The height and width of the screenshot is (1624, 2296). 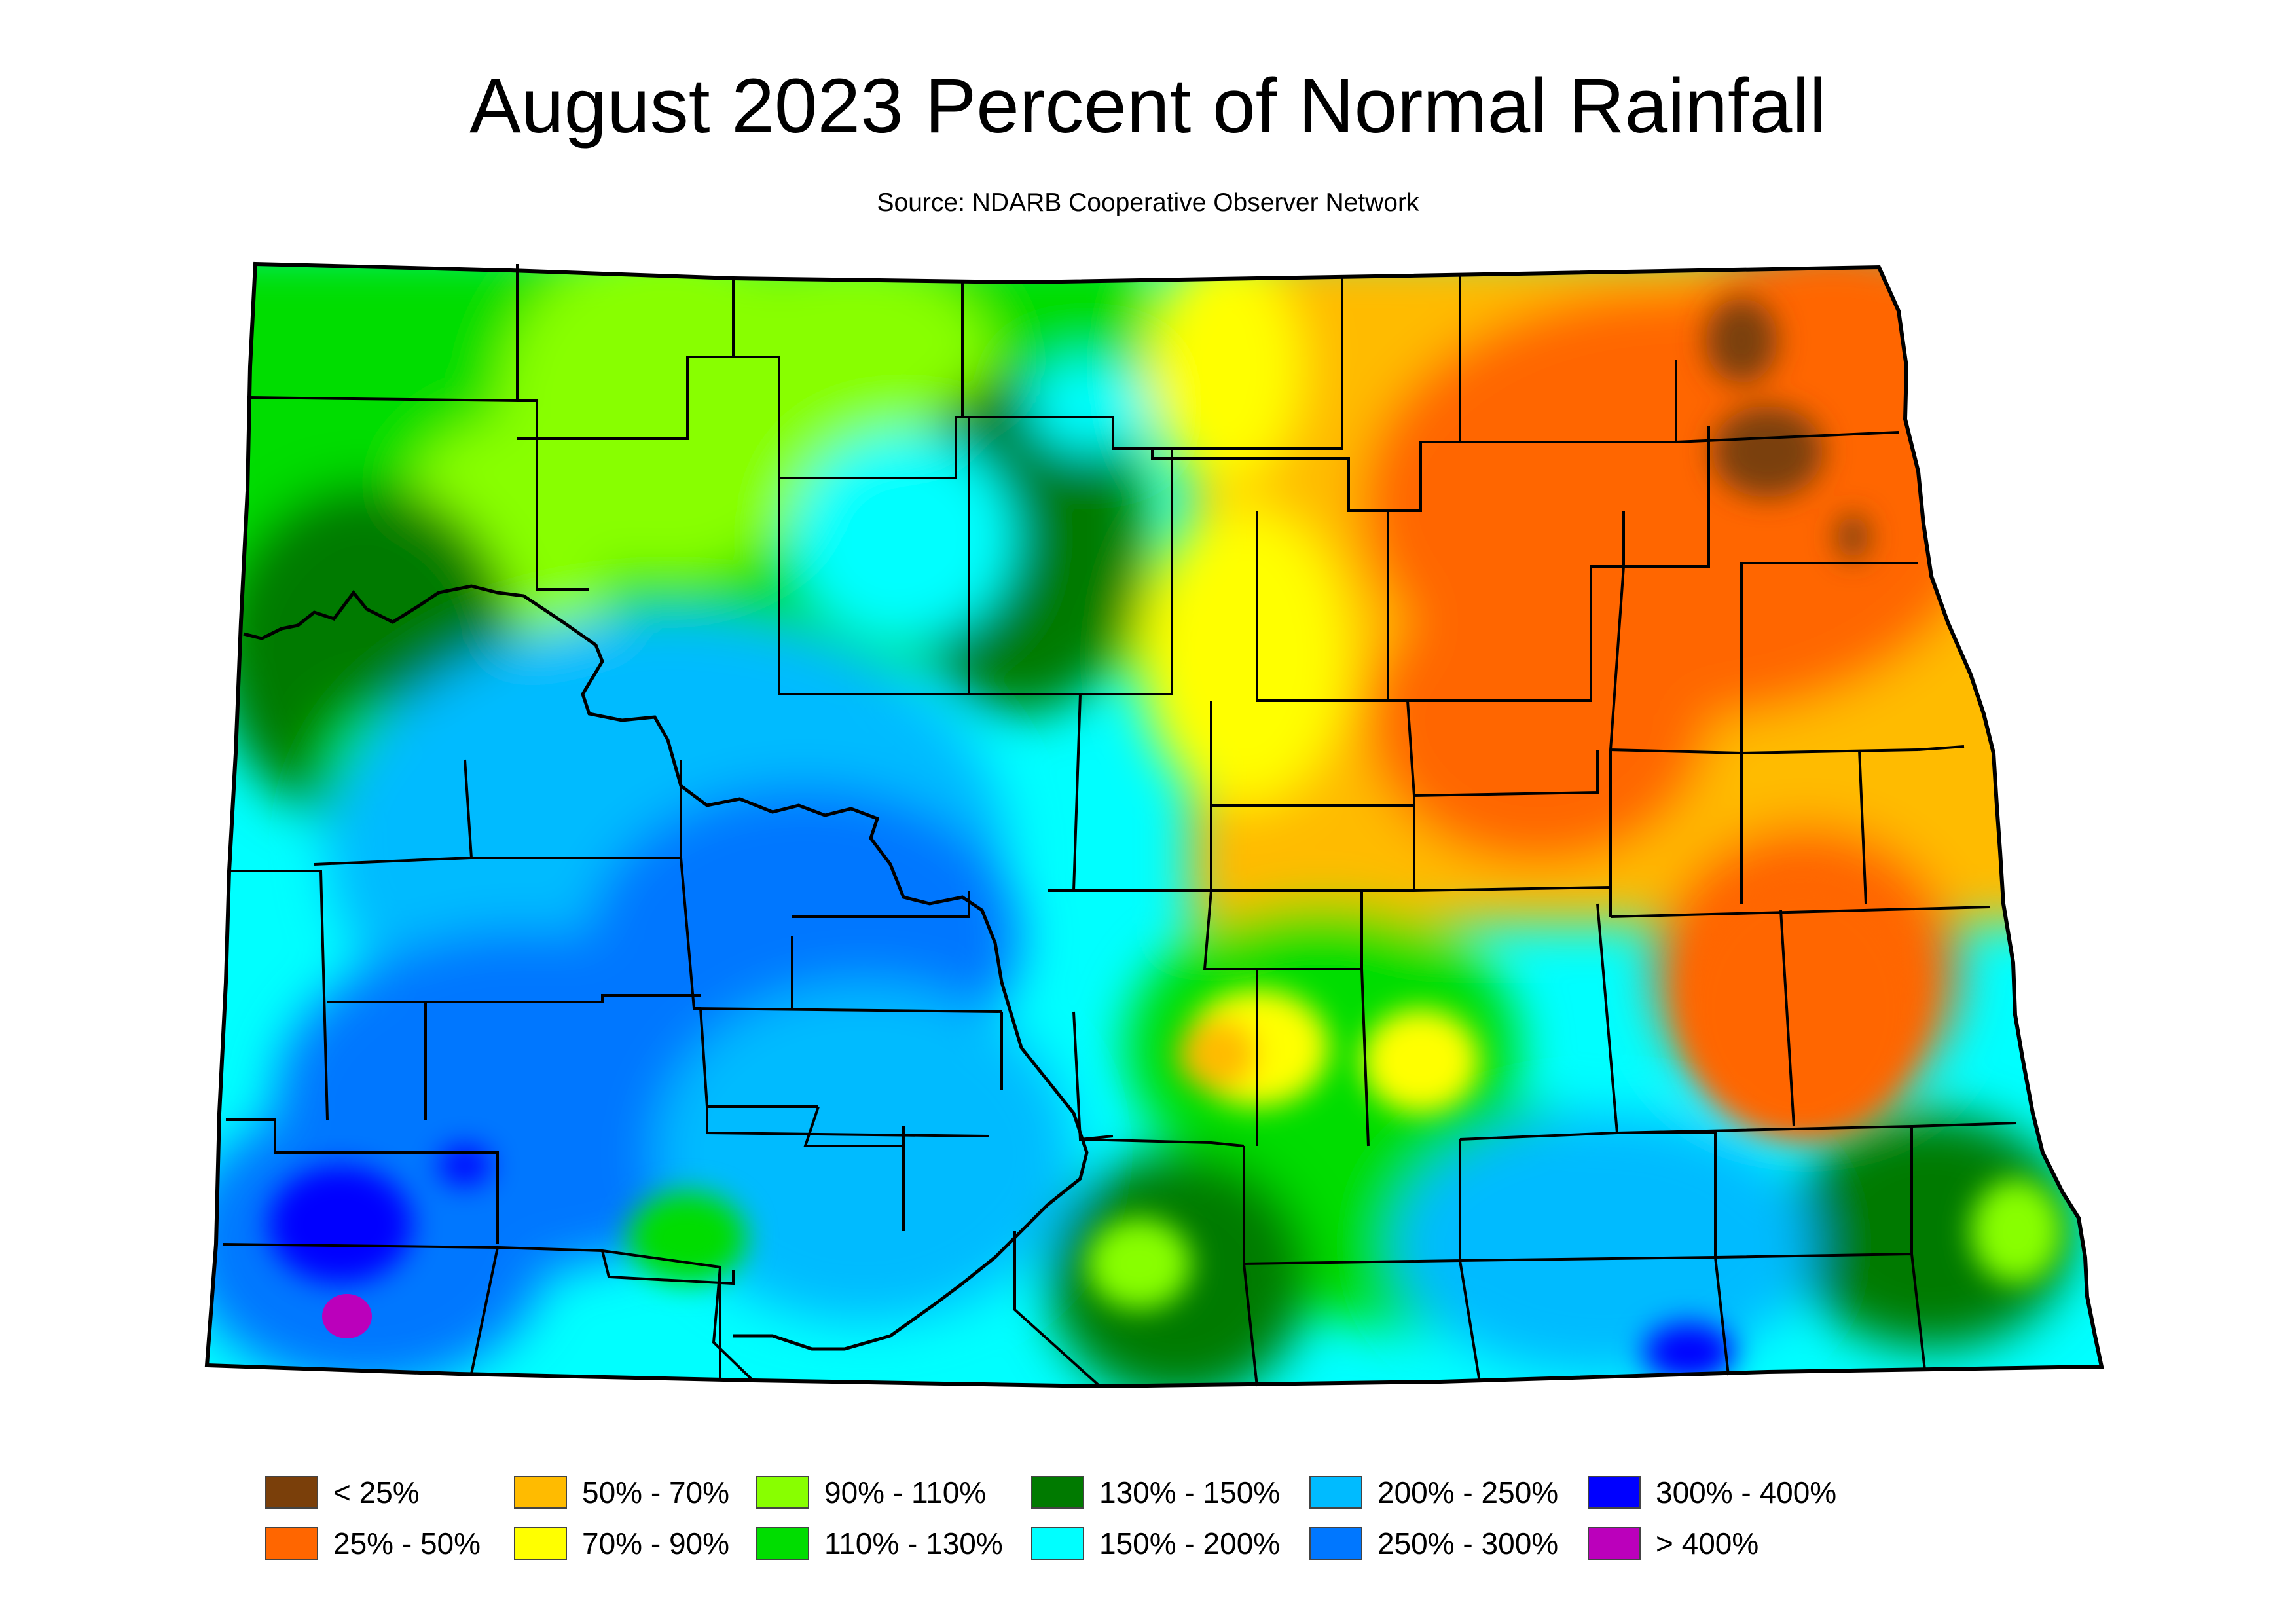 I want to click on legend-item: 90% - 110%, so click(x=871, y=1492).